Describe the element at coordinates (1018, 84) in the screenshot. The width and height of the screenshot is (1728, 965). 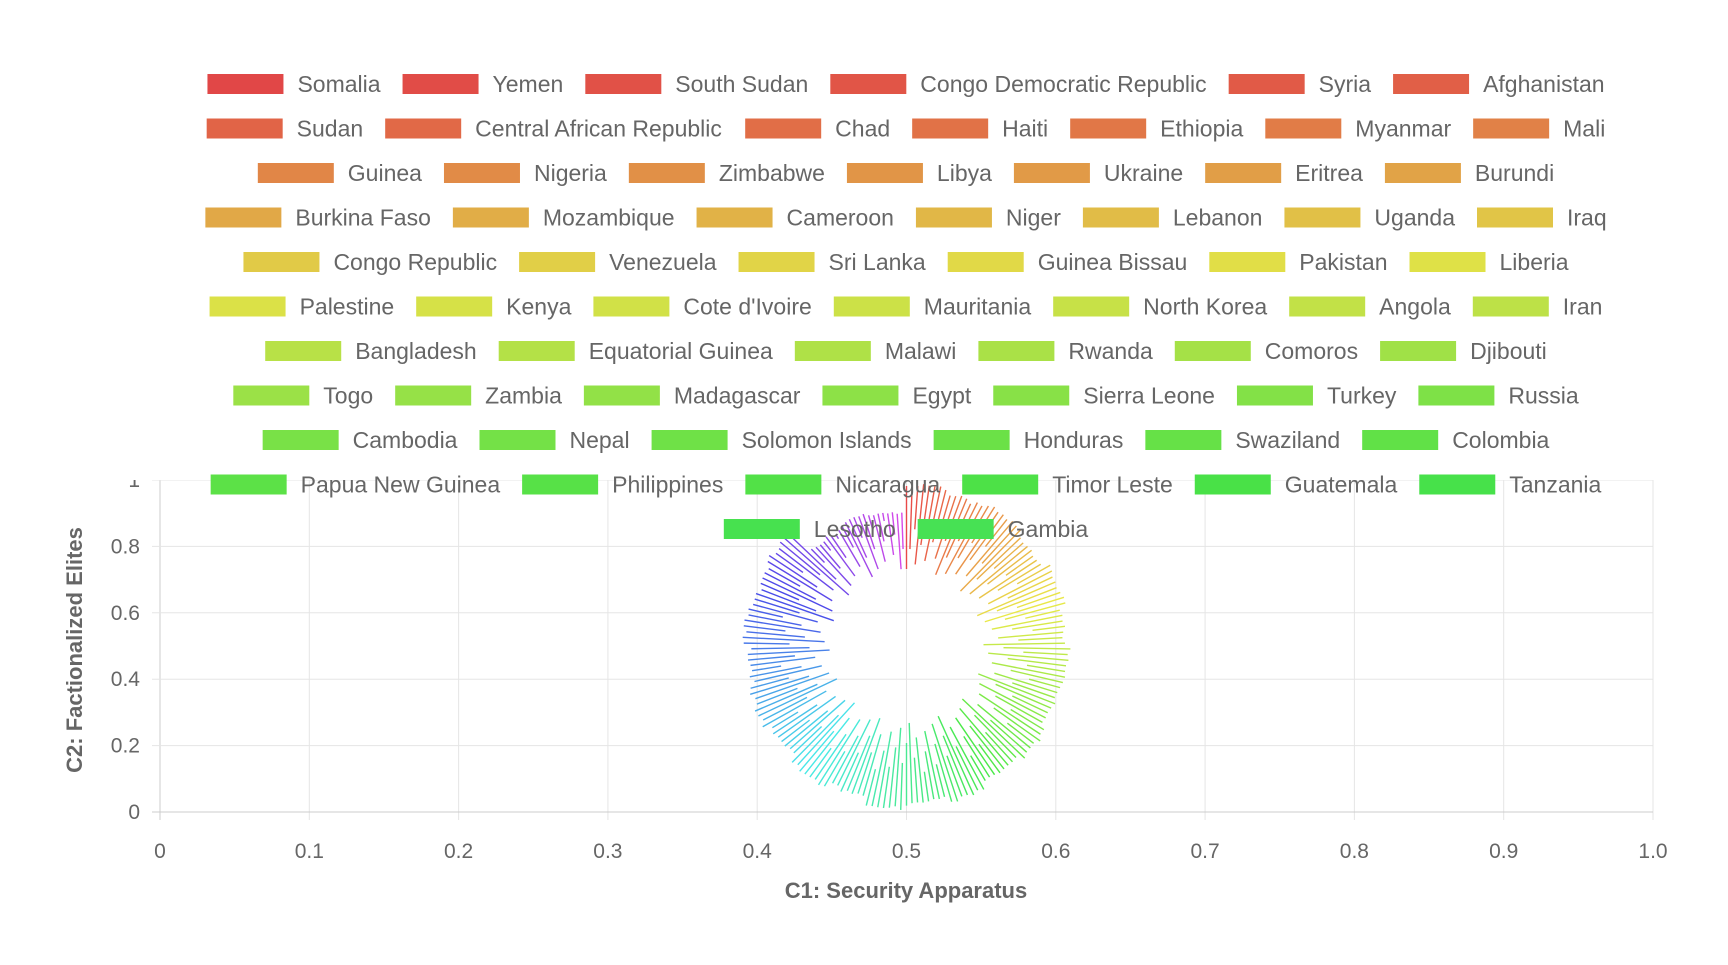
I see `legend-item: Congo Democratic Republic` at that location.